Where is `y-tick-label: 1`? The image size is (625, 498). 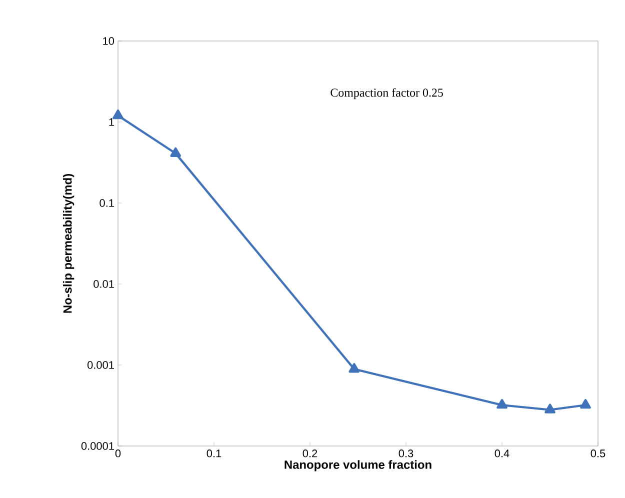 y-tick-label: 1 is located at coordinates (111, 122).